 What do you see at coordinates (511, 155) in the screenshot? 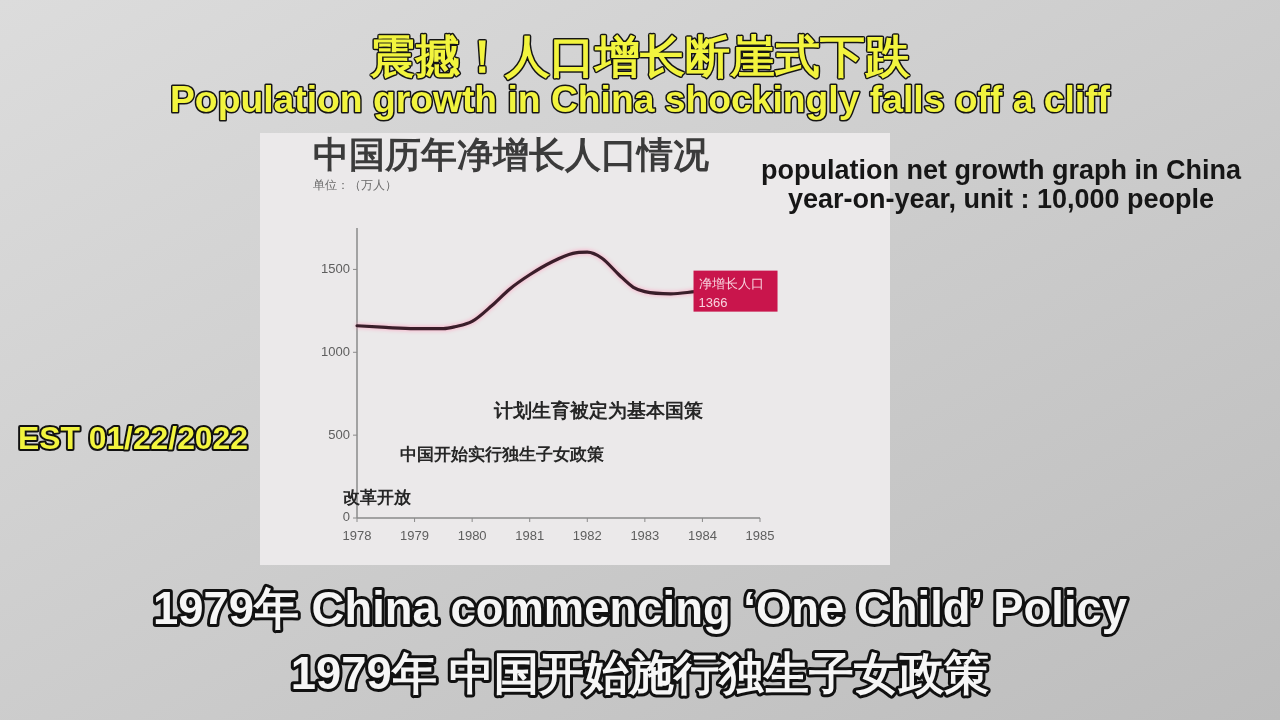
I see `chart-title: 中国历年净增长人口情况` at bounding box center [511, 155].